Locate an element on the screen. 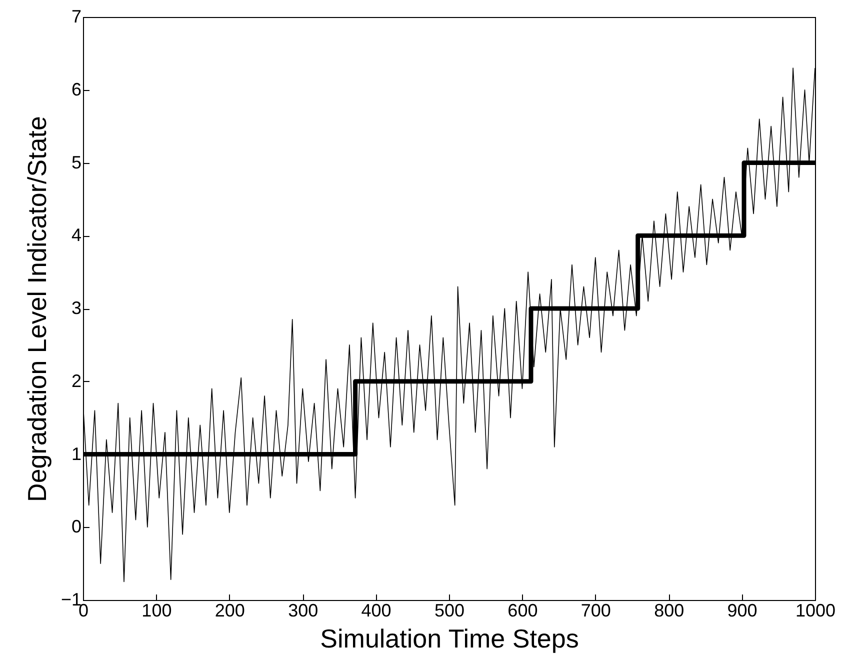 The width and height of the screenshot is (851, 670). x-tick-label: 1000 is located at coordinates (815, 610).